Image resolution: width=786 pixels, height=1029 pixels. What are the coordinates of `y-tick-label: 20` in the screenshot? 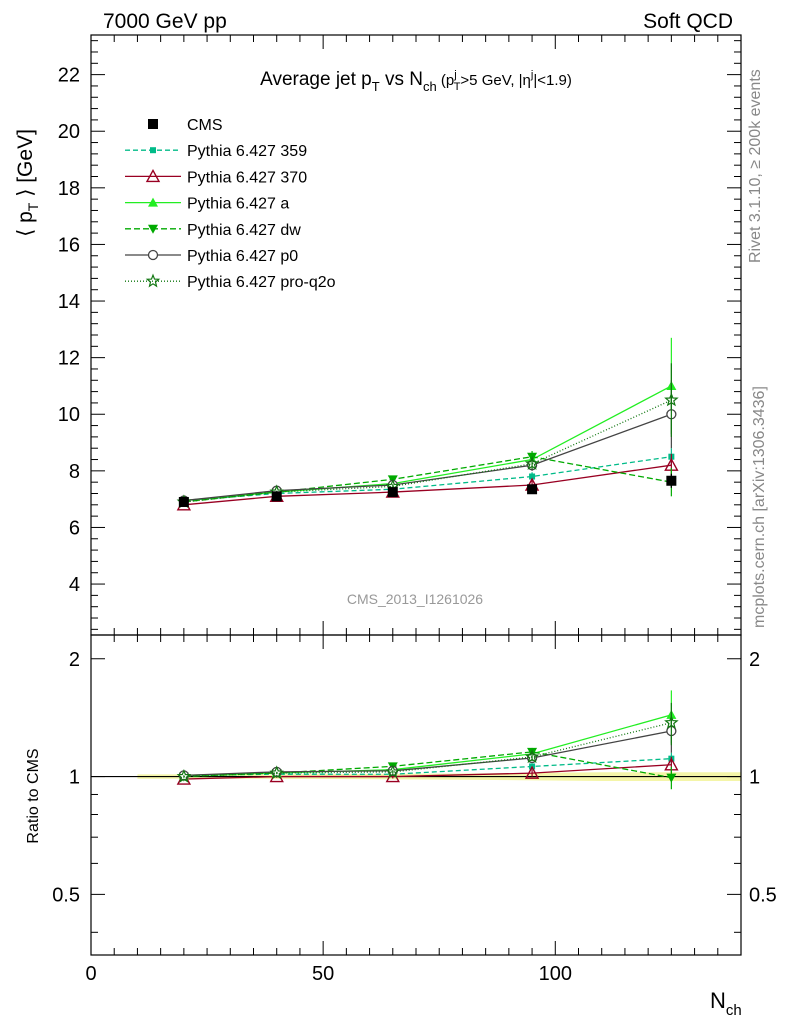 It's located at (69, 132).